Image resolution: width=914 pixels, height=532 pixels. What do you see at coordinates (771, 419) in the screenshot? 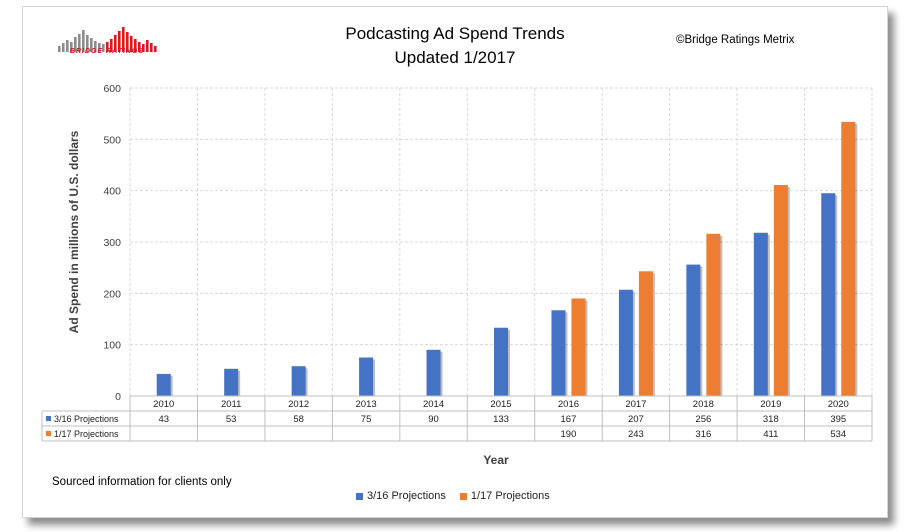
I see `table-value: 318` at bounding box center [771, 419].